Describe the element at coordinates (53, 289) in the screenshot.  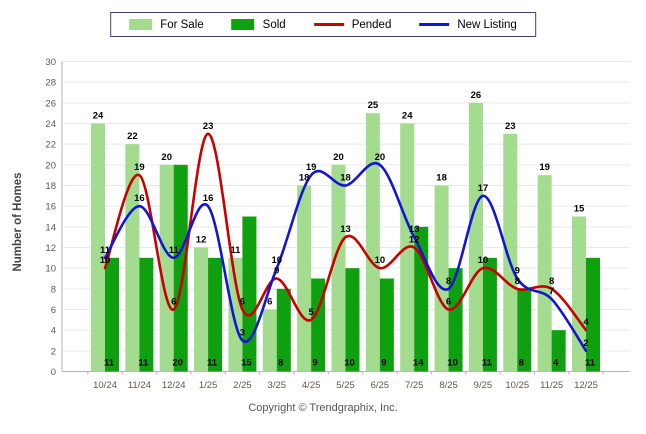
I see `y-tick-label: 8` at that location.